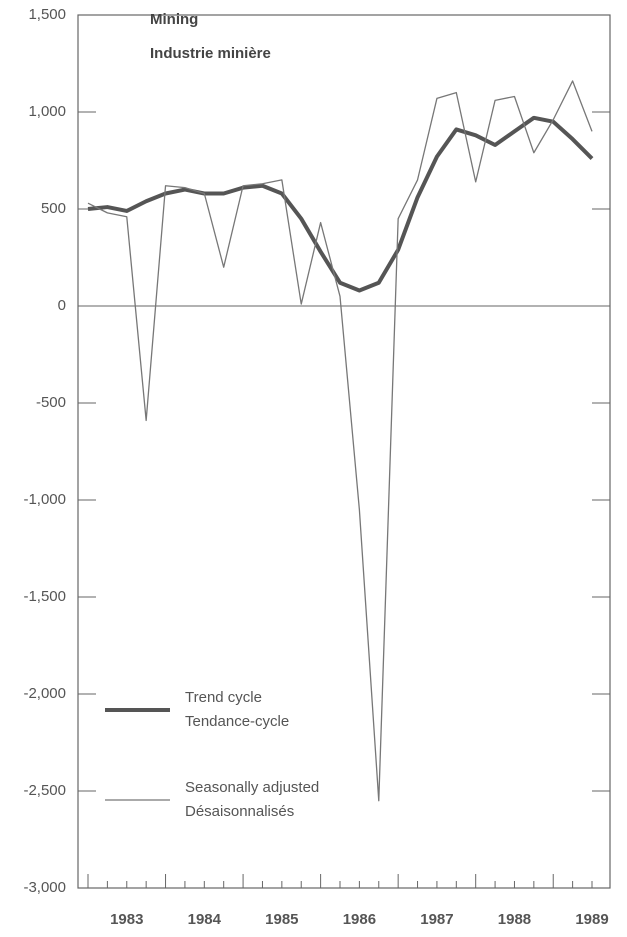  What do you see at coordinates (44, 499) in the screenshot?
I see `y-tick-label: -1,000` at bounding box center [44, 499].